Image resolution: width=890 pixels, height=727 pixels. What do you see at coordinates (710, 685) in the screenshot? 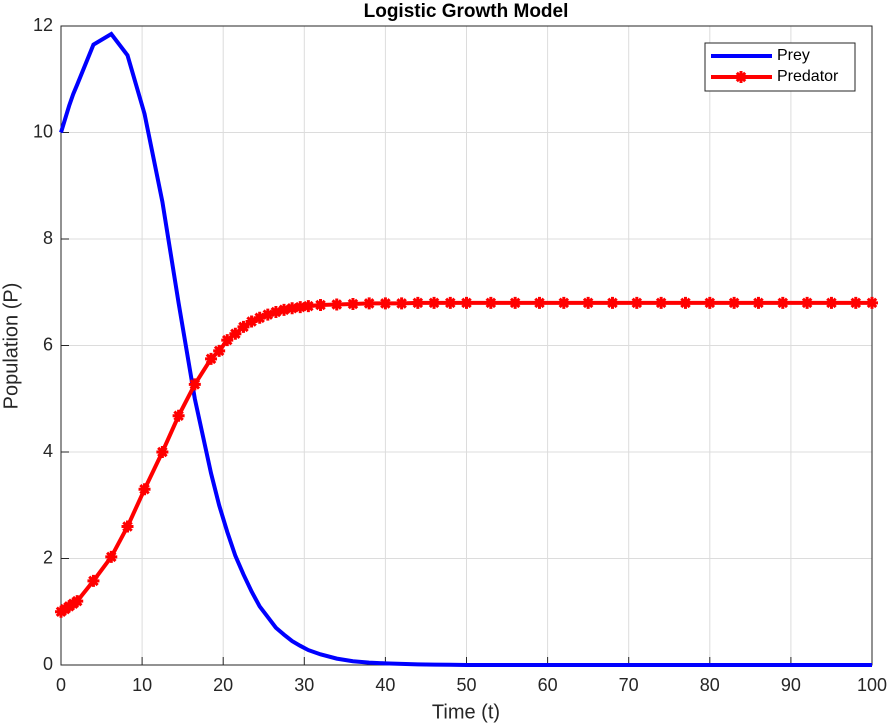
I see `x-tick-label: 80` at bounding box center [710, 685].